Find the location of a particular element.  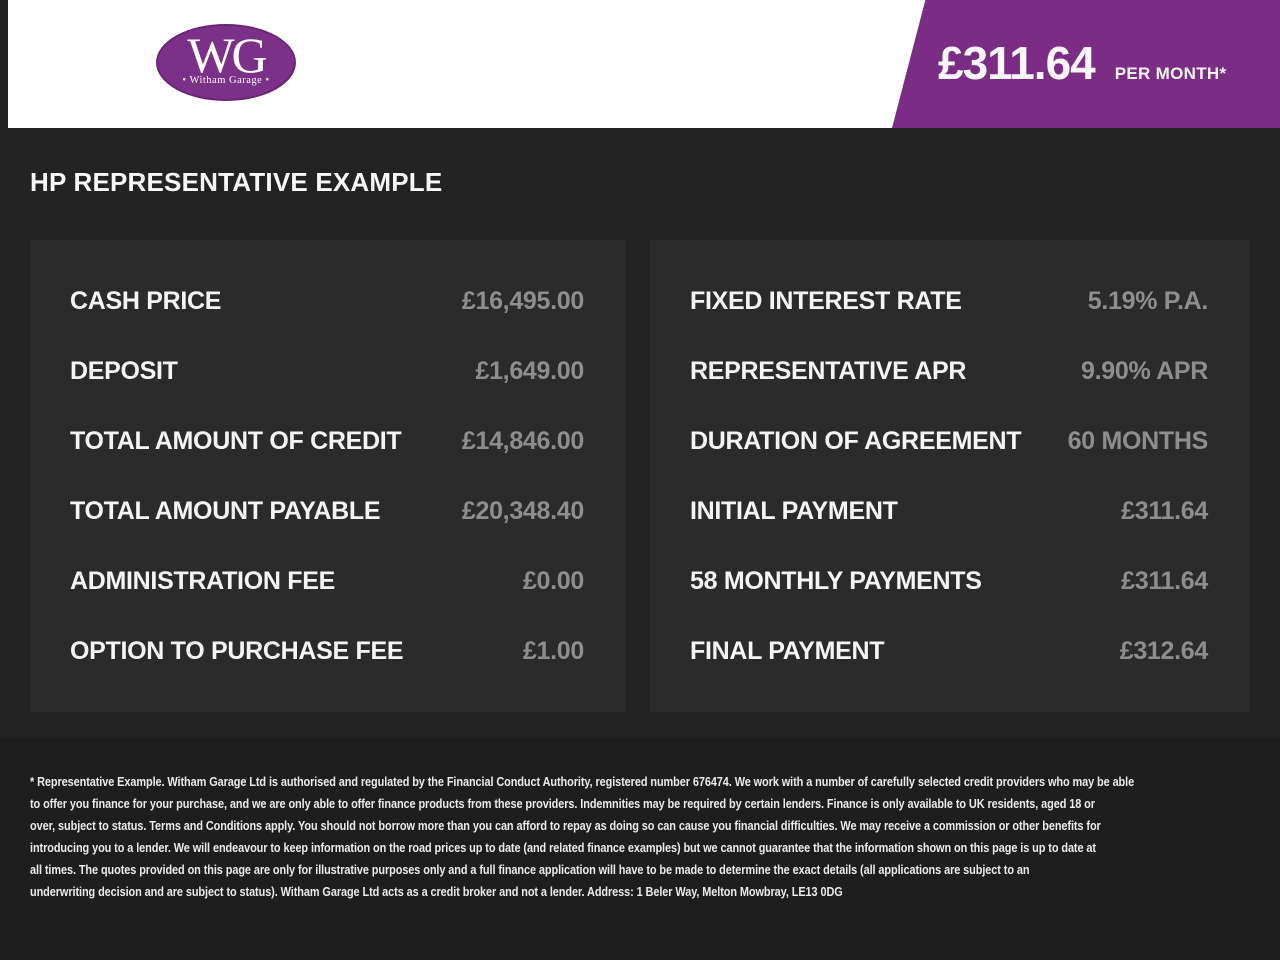

finance-value: £20,348.40 is located at coordinates (522, 510).